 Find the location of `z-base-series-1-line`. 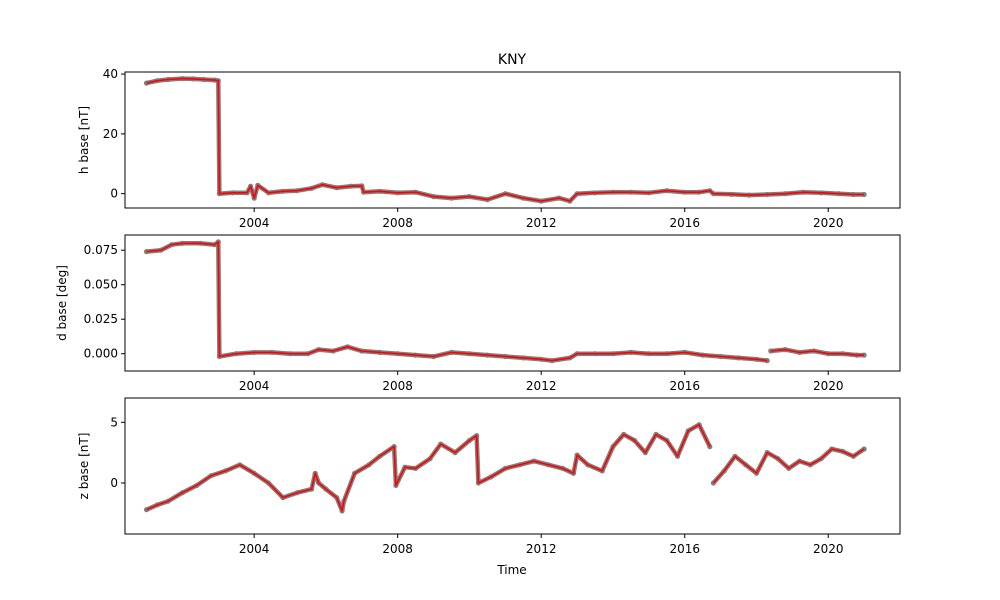

z-base-series-1-line is located at coordinates (788, 466).